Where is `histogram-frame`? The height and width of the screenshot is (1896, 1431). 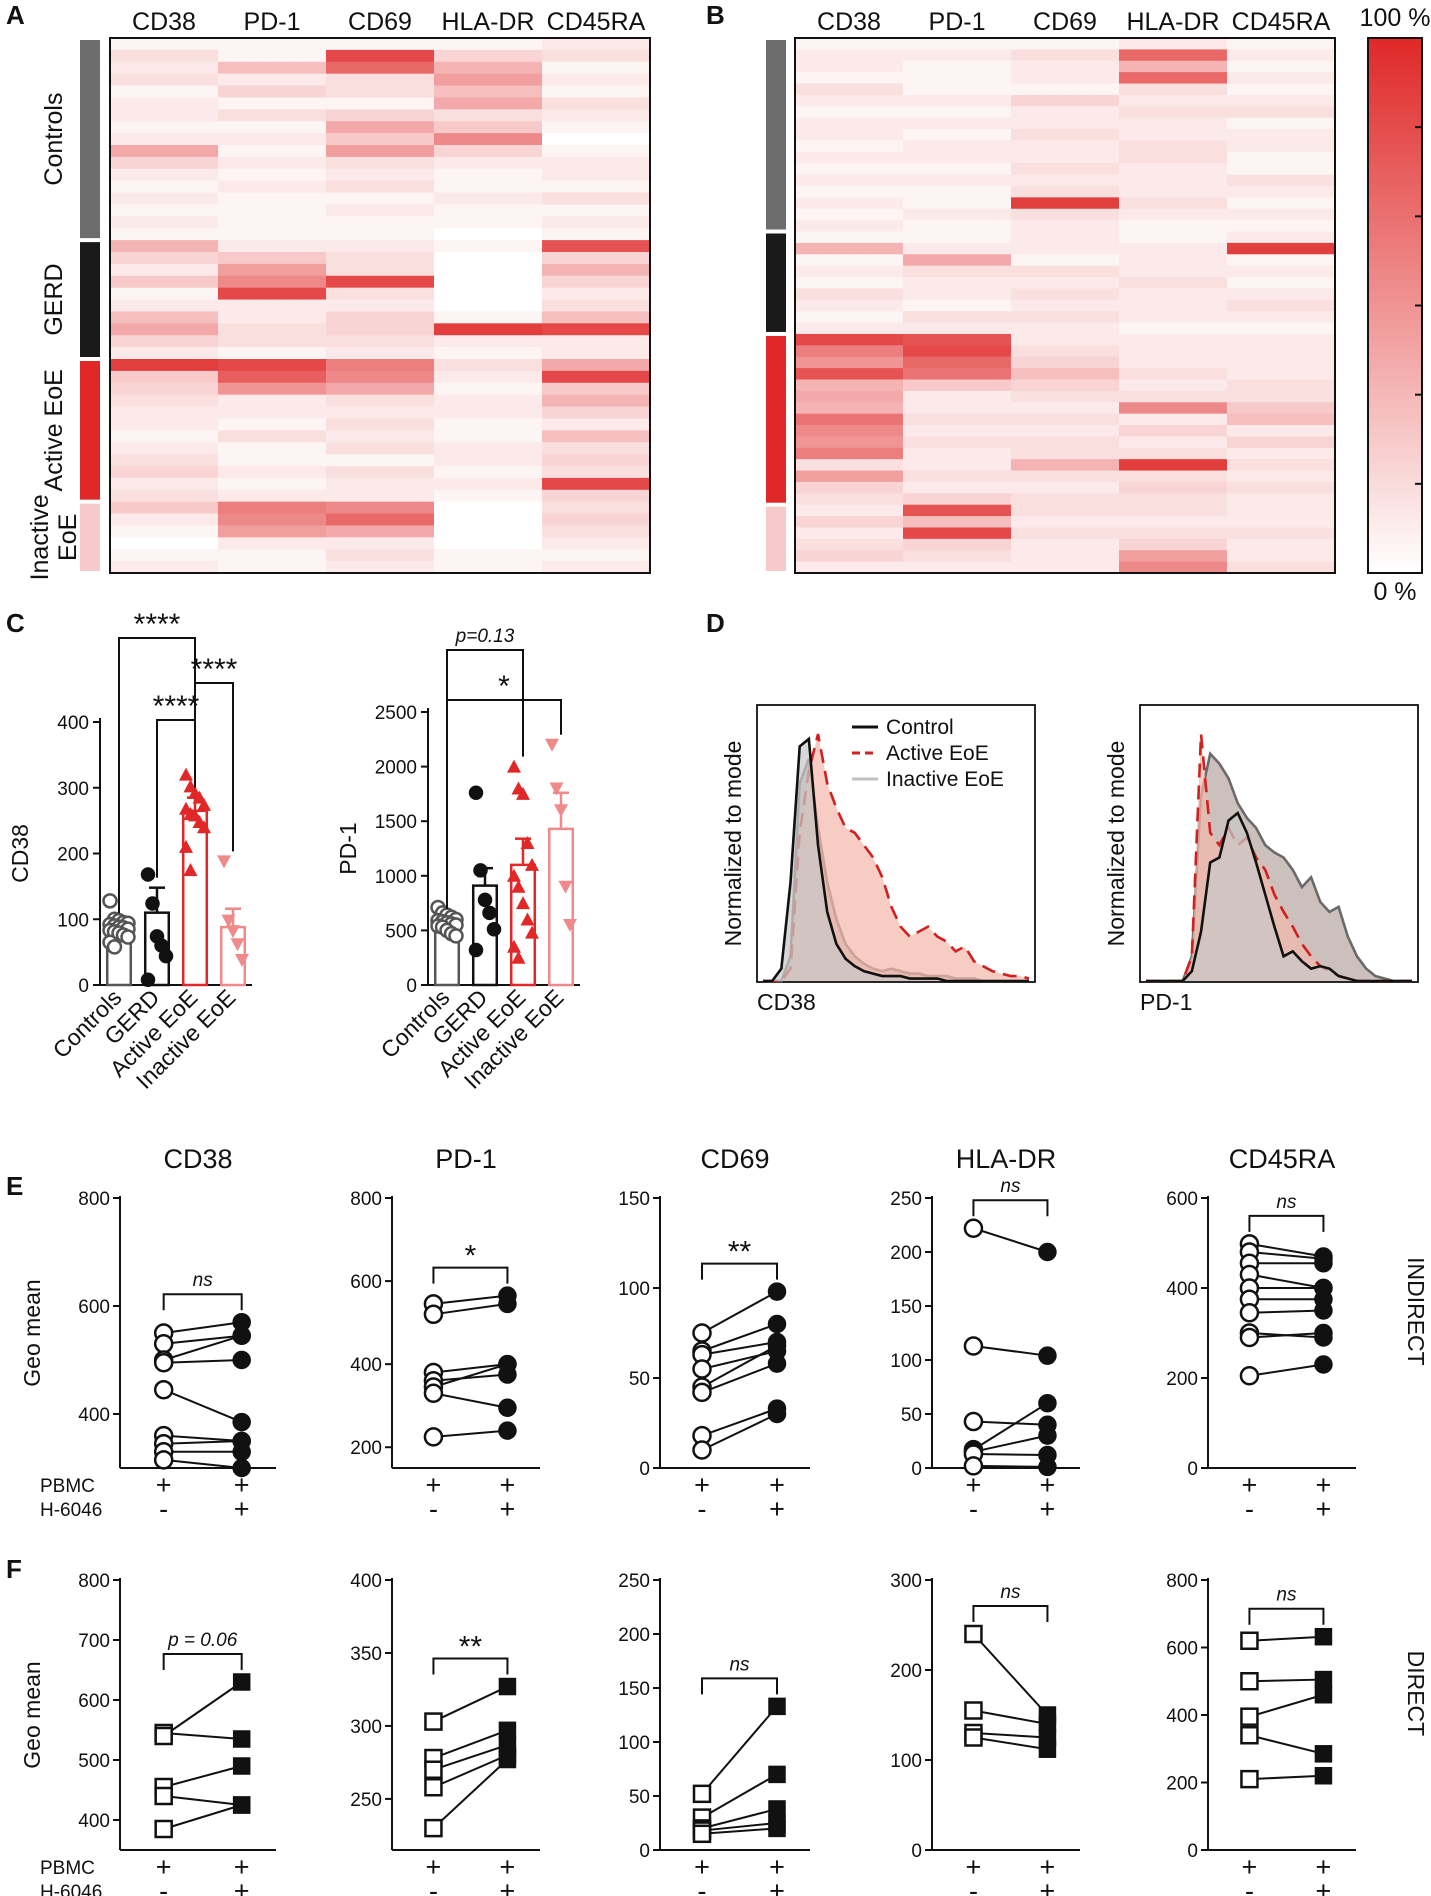 histogram-frame is located at coordinates (896, 843).